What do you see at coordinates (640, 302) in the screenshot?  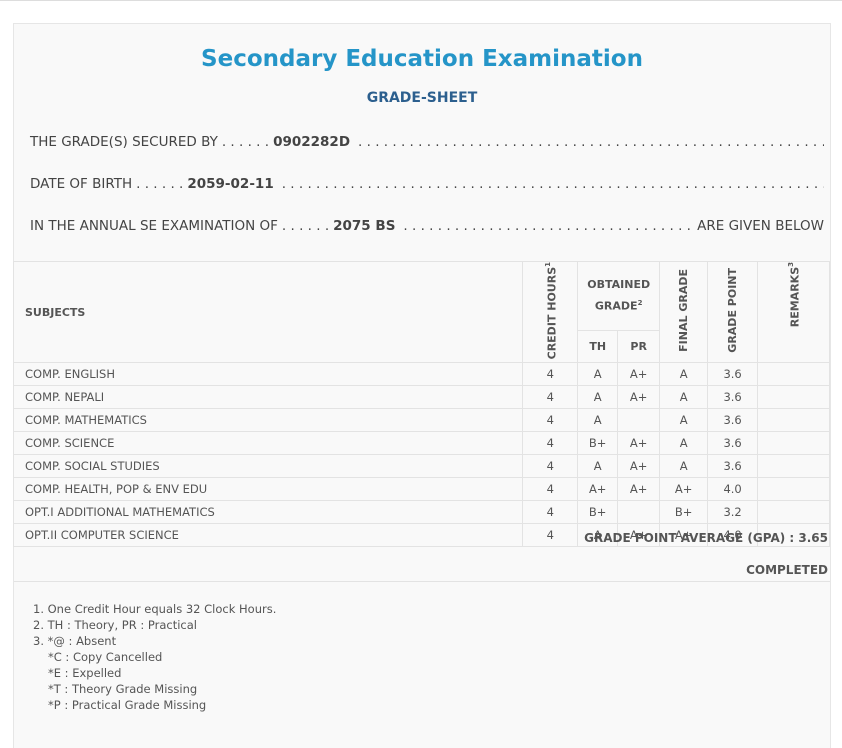 I see `footnote-ref: 2` at bounding box center [640, 302].